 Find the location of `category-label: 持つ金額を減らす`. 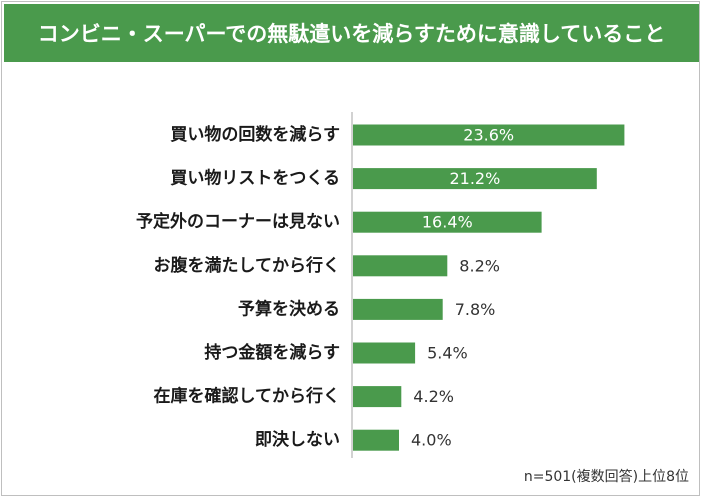

category-label: 持つ金額を減らす is located at coordinates (272, 352).